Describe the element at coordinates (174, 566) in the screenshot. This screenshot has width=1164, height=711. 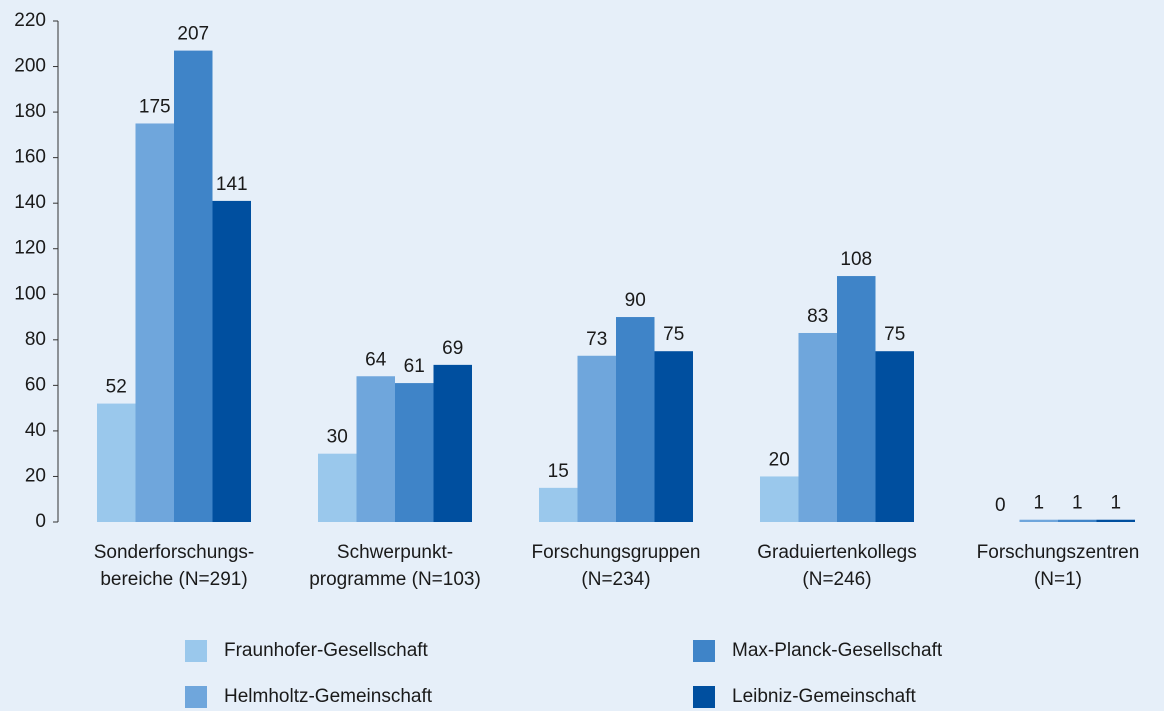
I see `x-tick-label: Sonderforschungs-bereiche (N=291)` at that location.